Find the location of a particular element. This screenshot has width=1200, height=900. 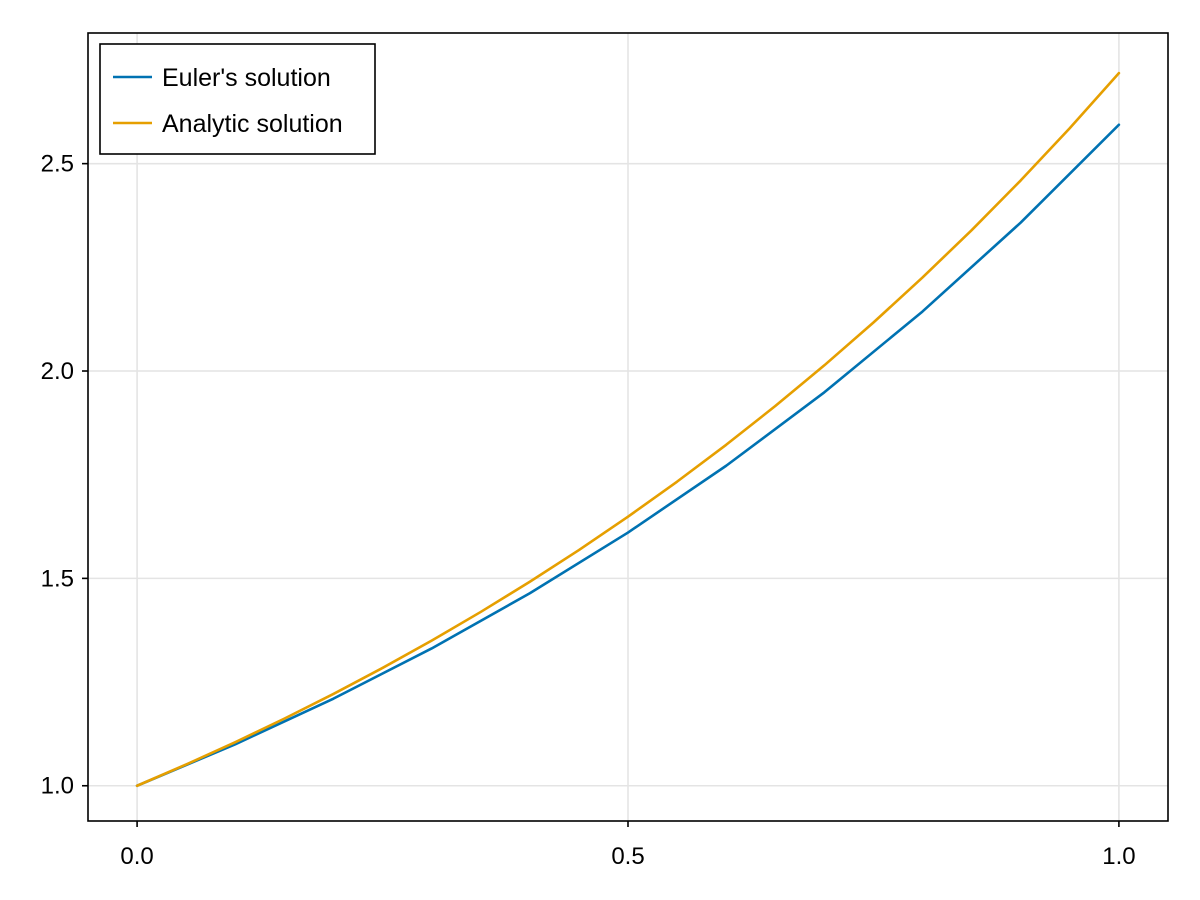

x-tick-label: 0.5 is located at coordinates (627, 856).